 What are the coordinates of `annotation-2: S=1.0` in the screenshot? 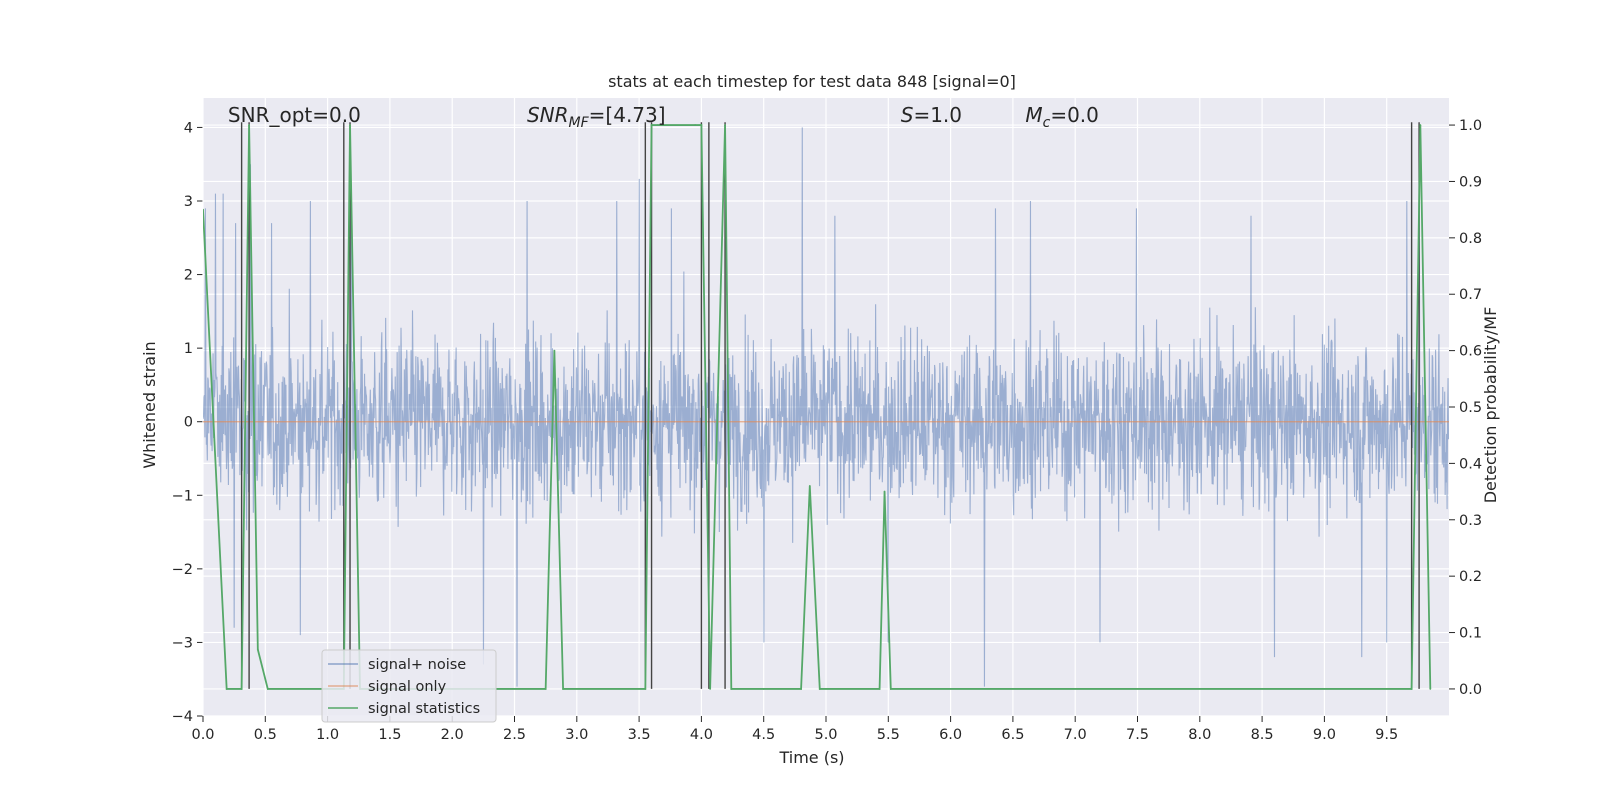 It's located at (931, 115).